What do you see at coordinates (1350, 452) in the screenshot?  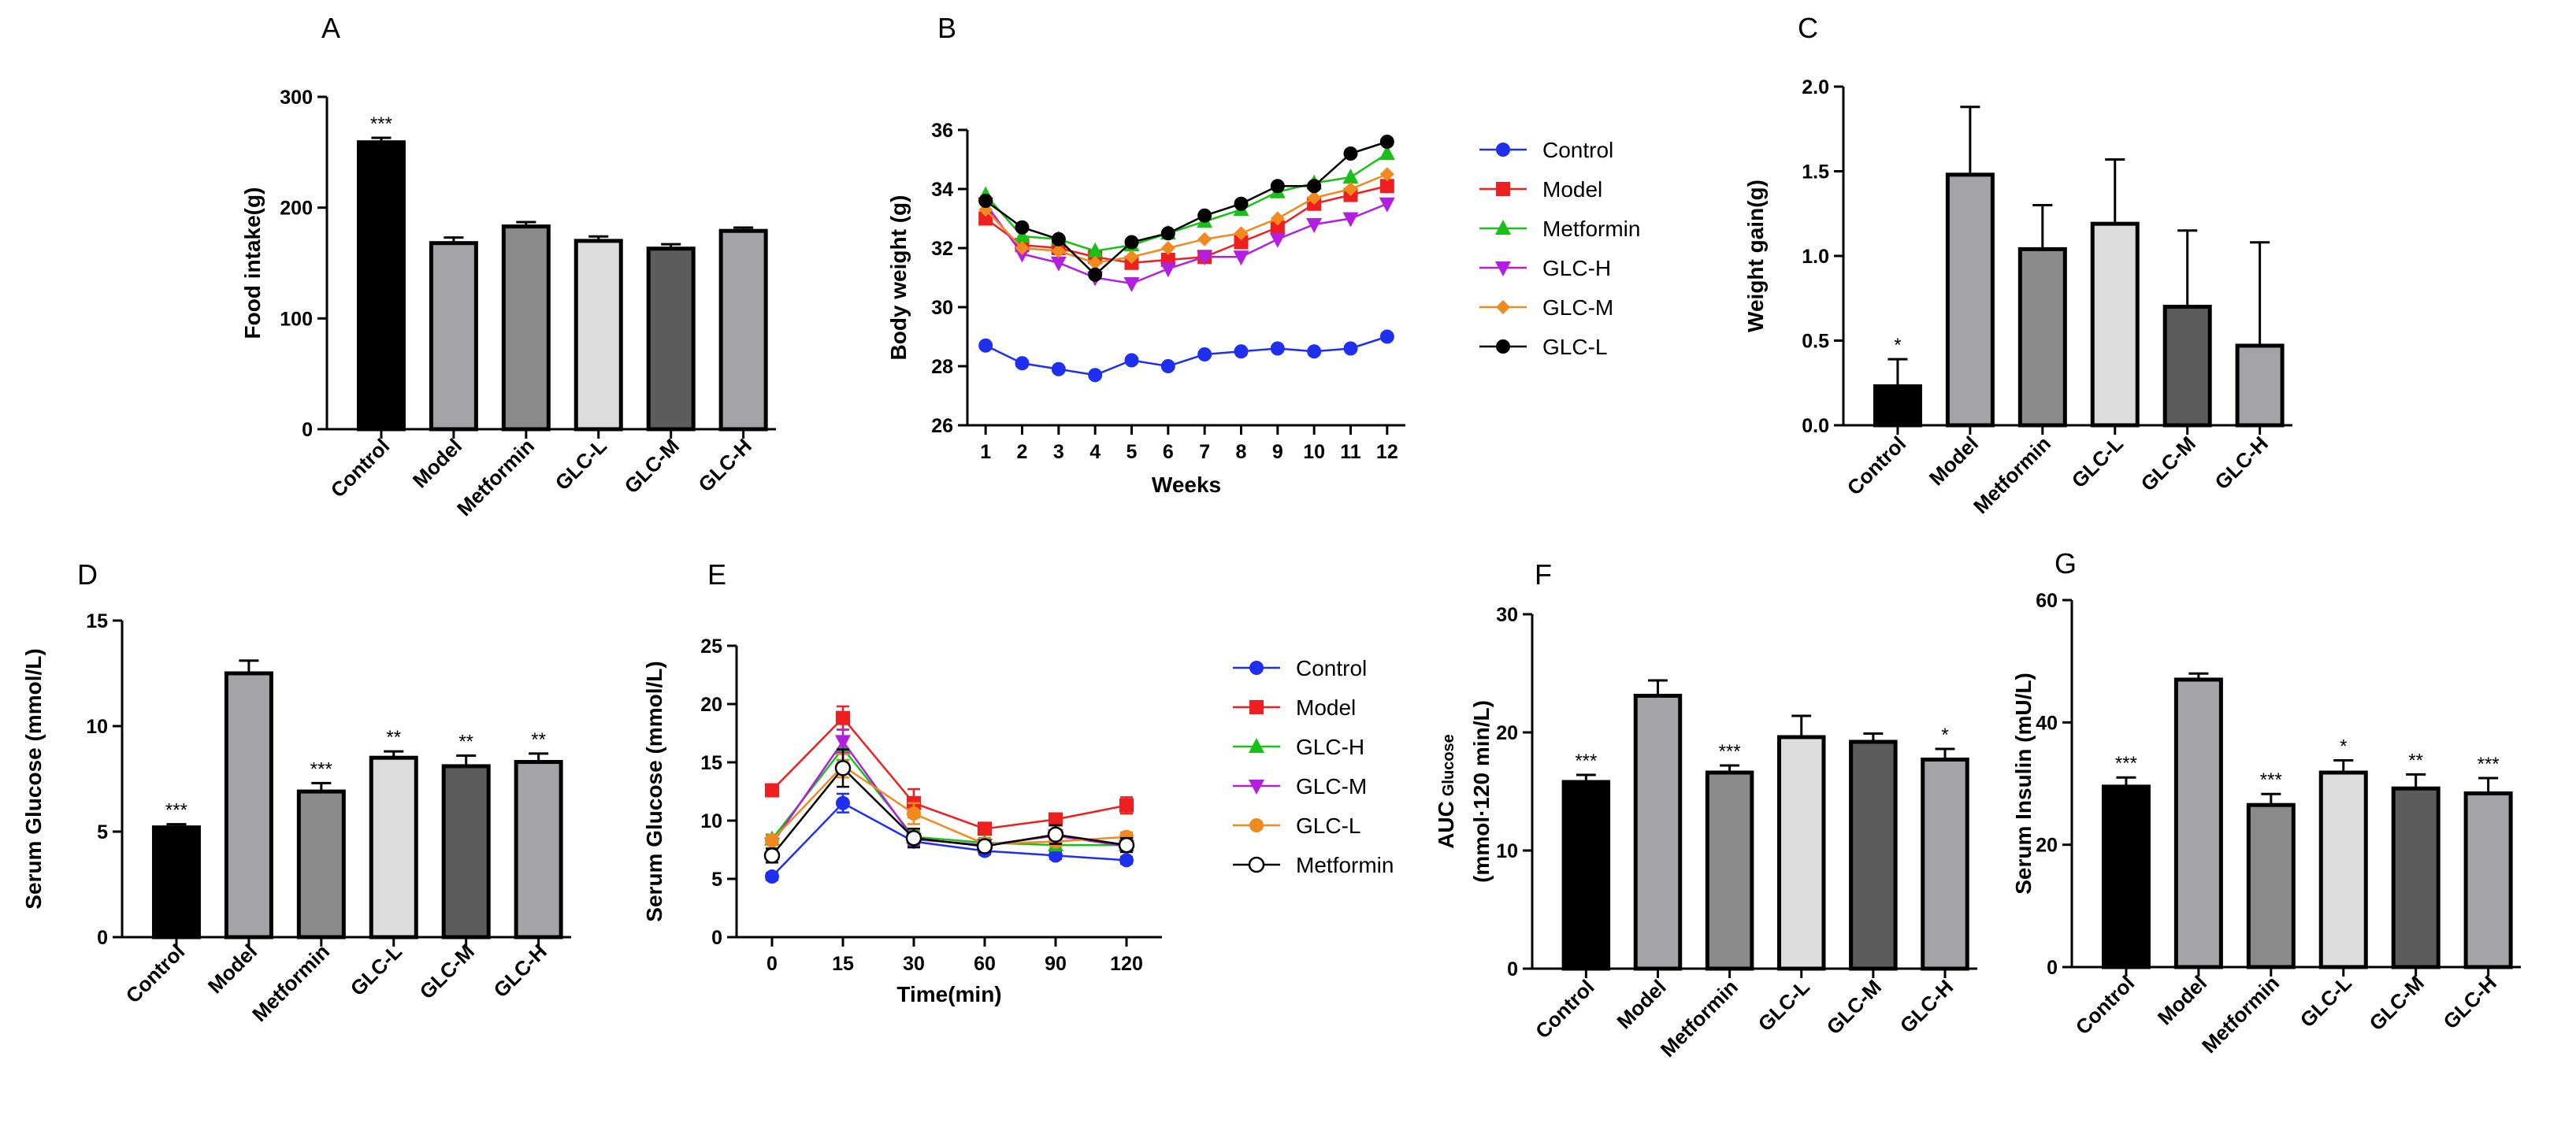 I see `x-tick-label: 11` at bounding box center [1350, 452].